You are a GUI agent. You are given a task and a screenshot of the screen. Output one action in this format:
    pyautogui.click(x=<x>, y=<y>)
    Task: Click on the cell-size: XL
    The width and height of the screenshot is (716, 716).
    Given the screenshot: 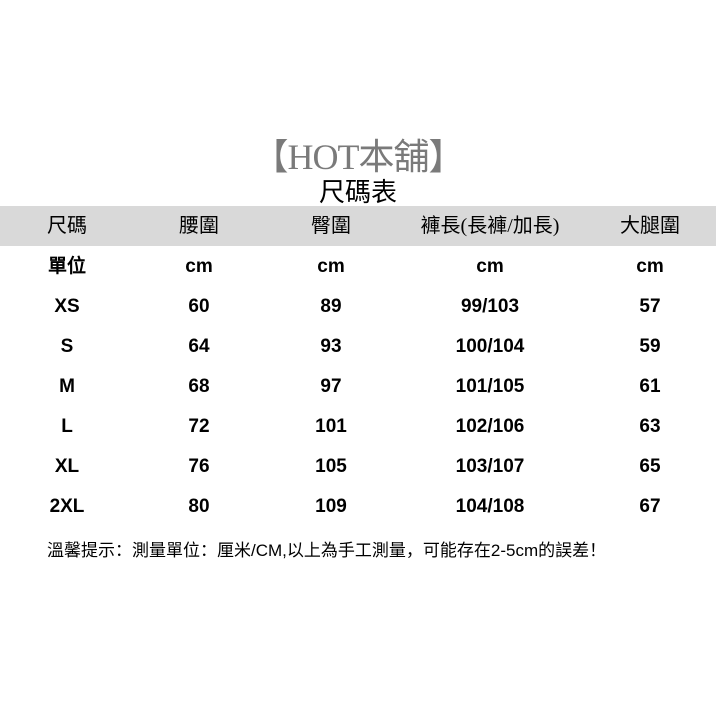 What is the action you would take?
    pyautogui.click(x=67, y=466)
    